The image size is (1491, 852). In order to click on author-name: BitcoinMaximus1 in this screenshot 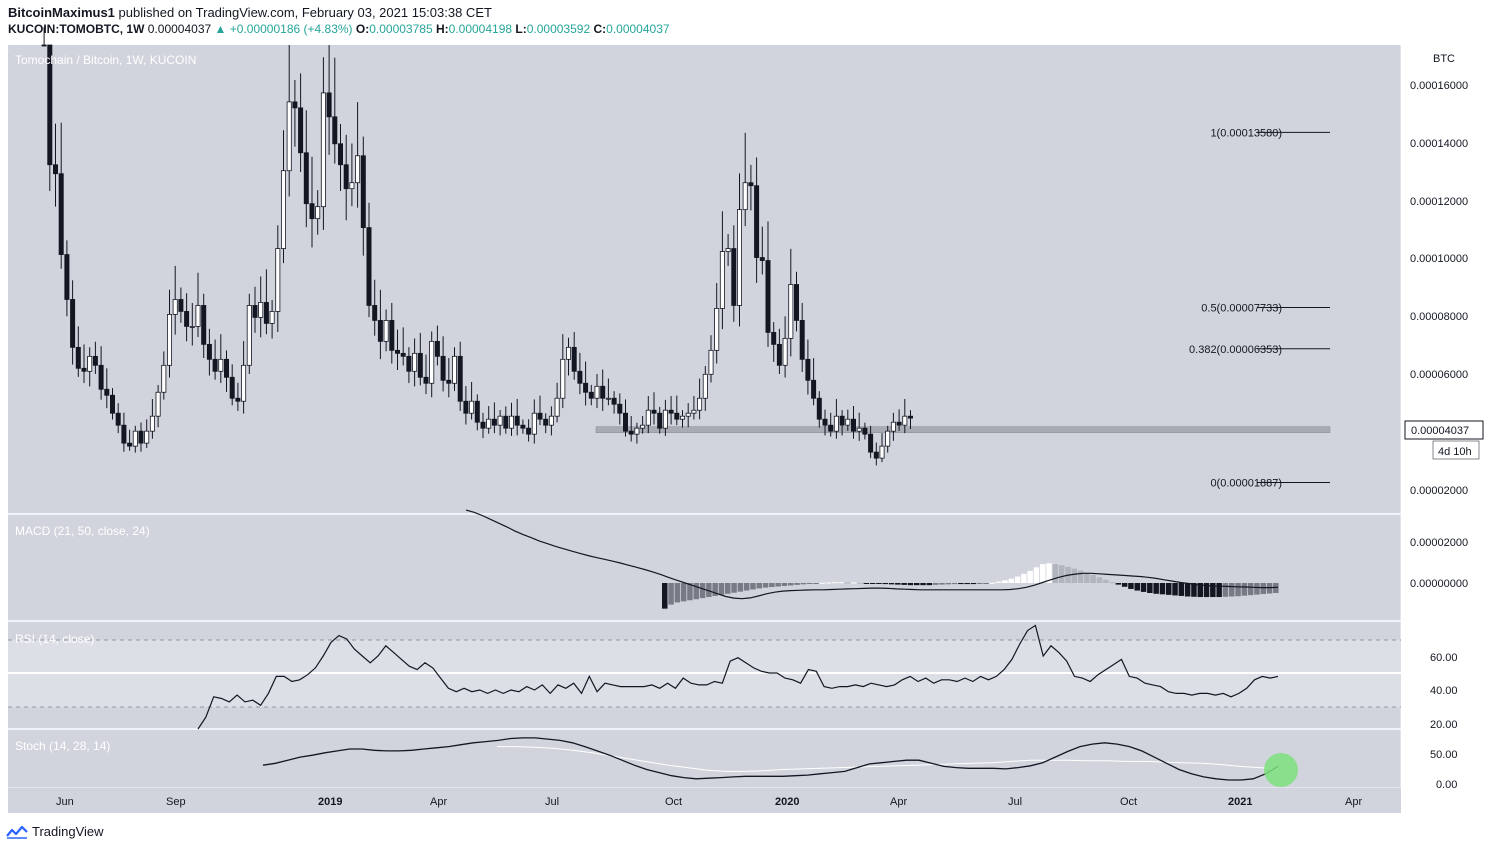, I will do `click(61, 12)`.